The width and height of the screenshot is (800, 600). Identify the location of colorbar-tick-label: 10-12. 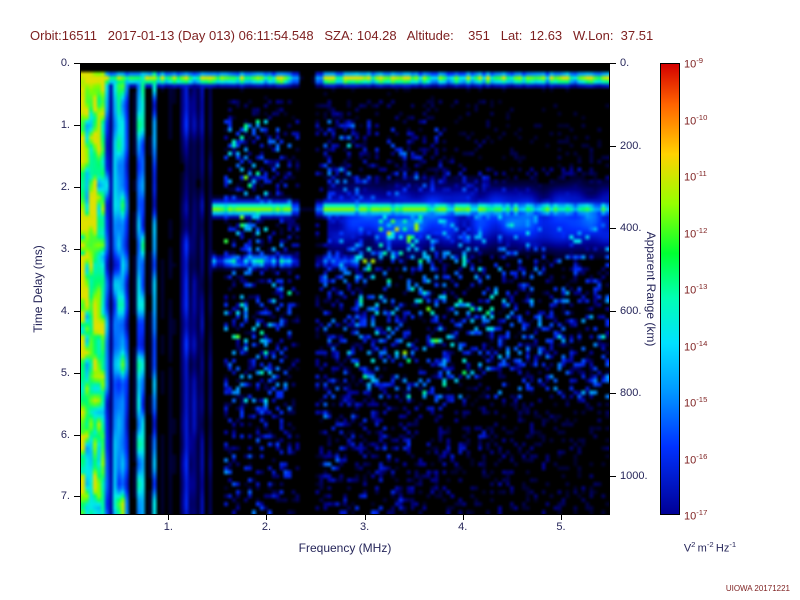
(696, 233).